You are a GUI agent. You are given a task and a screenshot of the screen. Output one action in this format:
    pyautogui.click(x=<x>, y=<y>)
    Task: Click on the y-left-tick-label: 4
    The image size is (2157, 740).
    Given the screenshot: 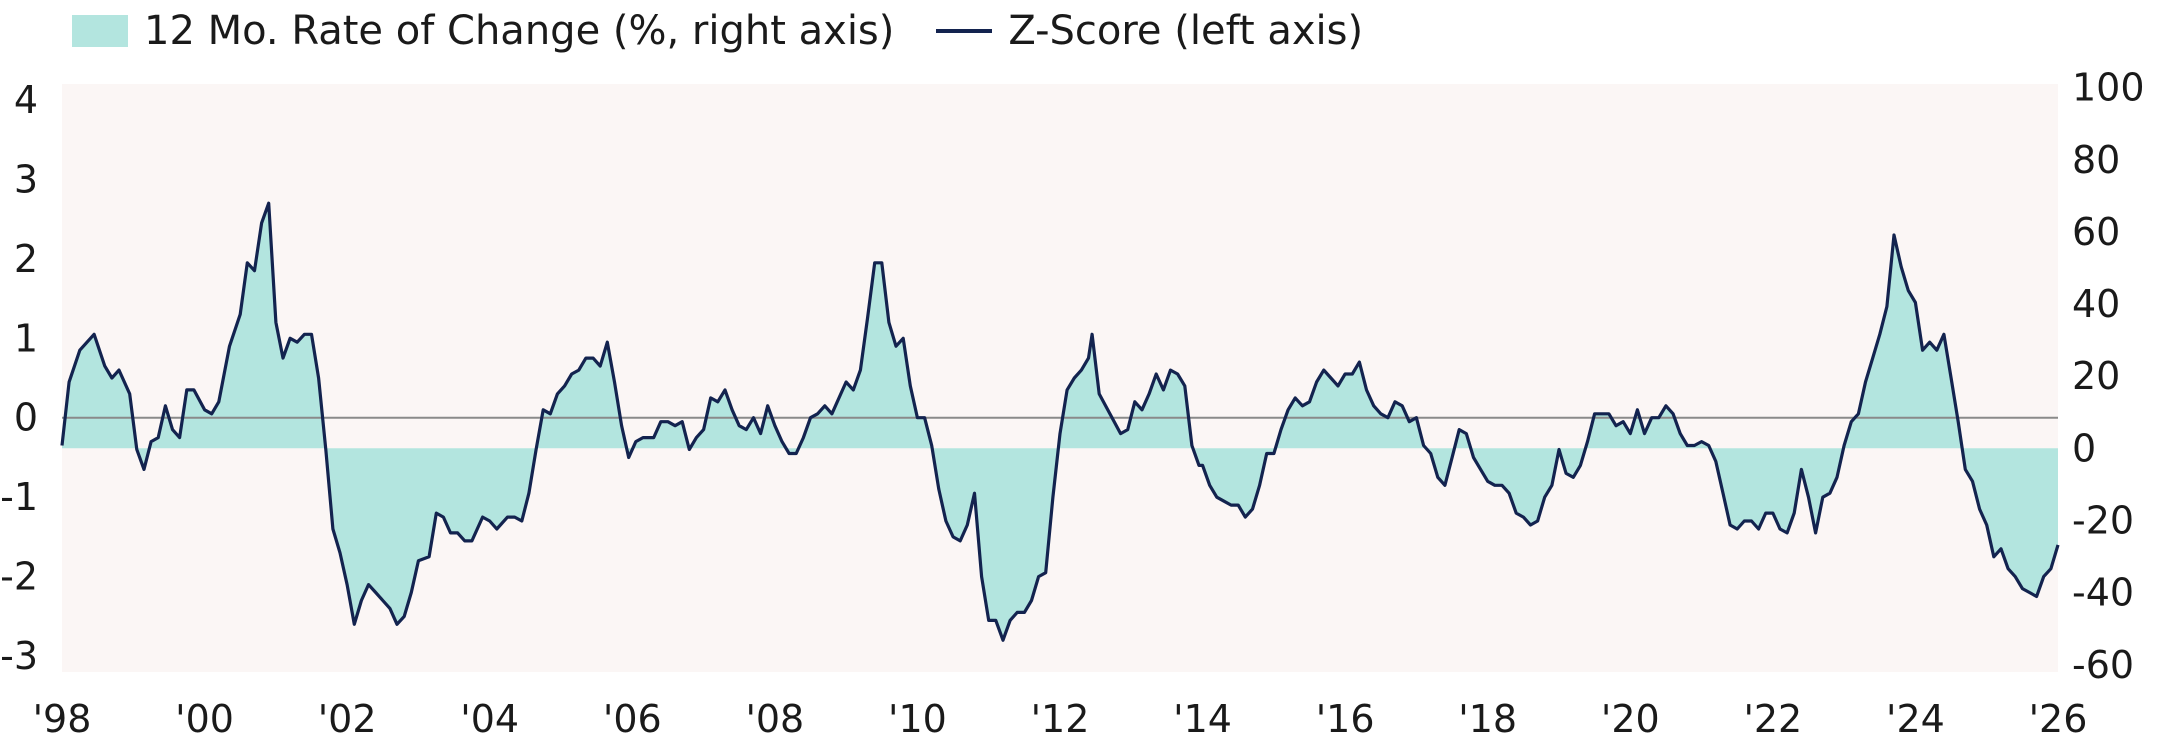 What is the action you would take?
    pyautogui.click(x=26, y=100)
    